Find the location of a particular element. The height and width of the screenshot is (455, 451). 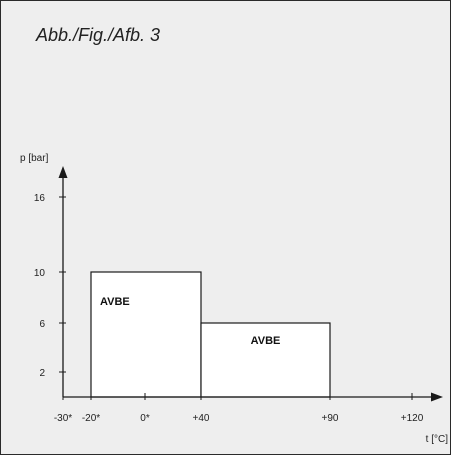

x-tick-label: +40 is located at coordinates (201, 418).